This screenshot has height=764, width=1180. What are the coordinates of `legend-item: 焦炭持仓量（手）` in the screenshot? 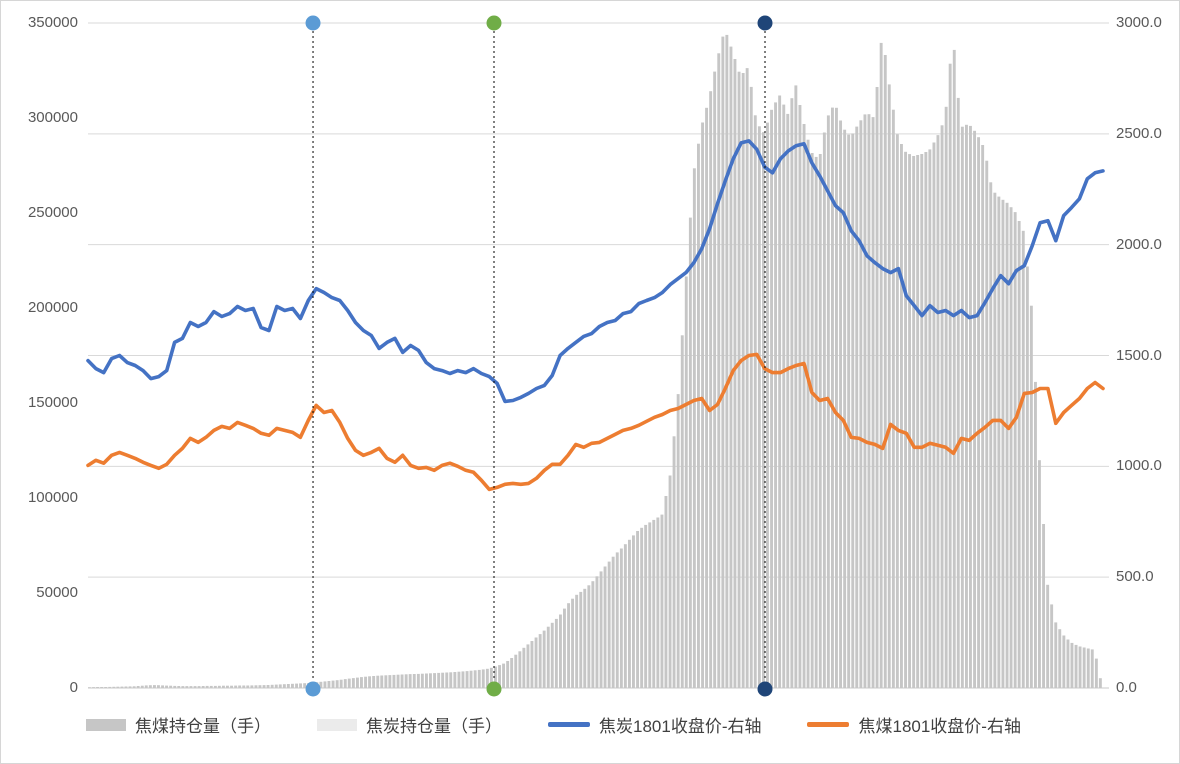 It's located at (409, 724).